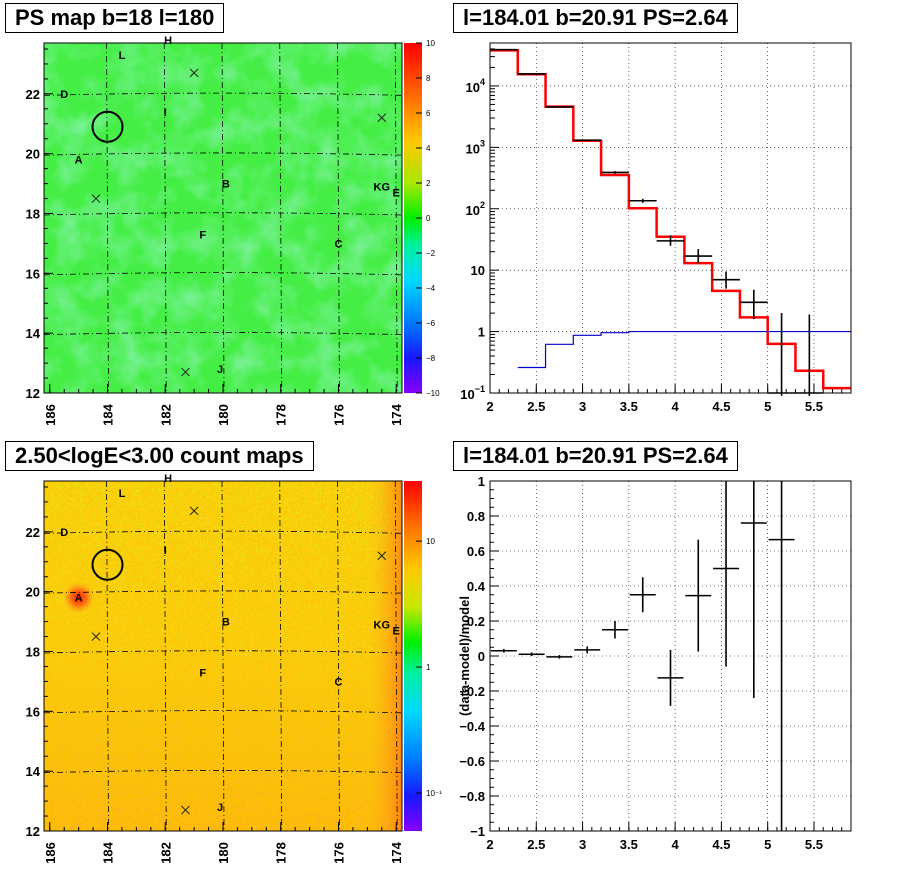  I want to click on y-tick-label: 10⁴, so click(475, 86).